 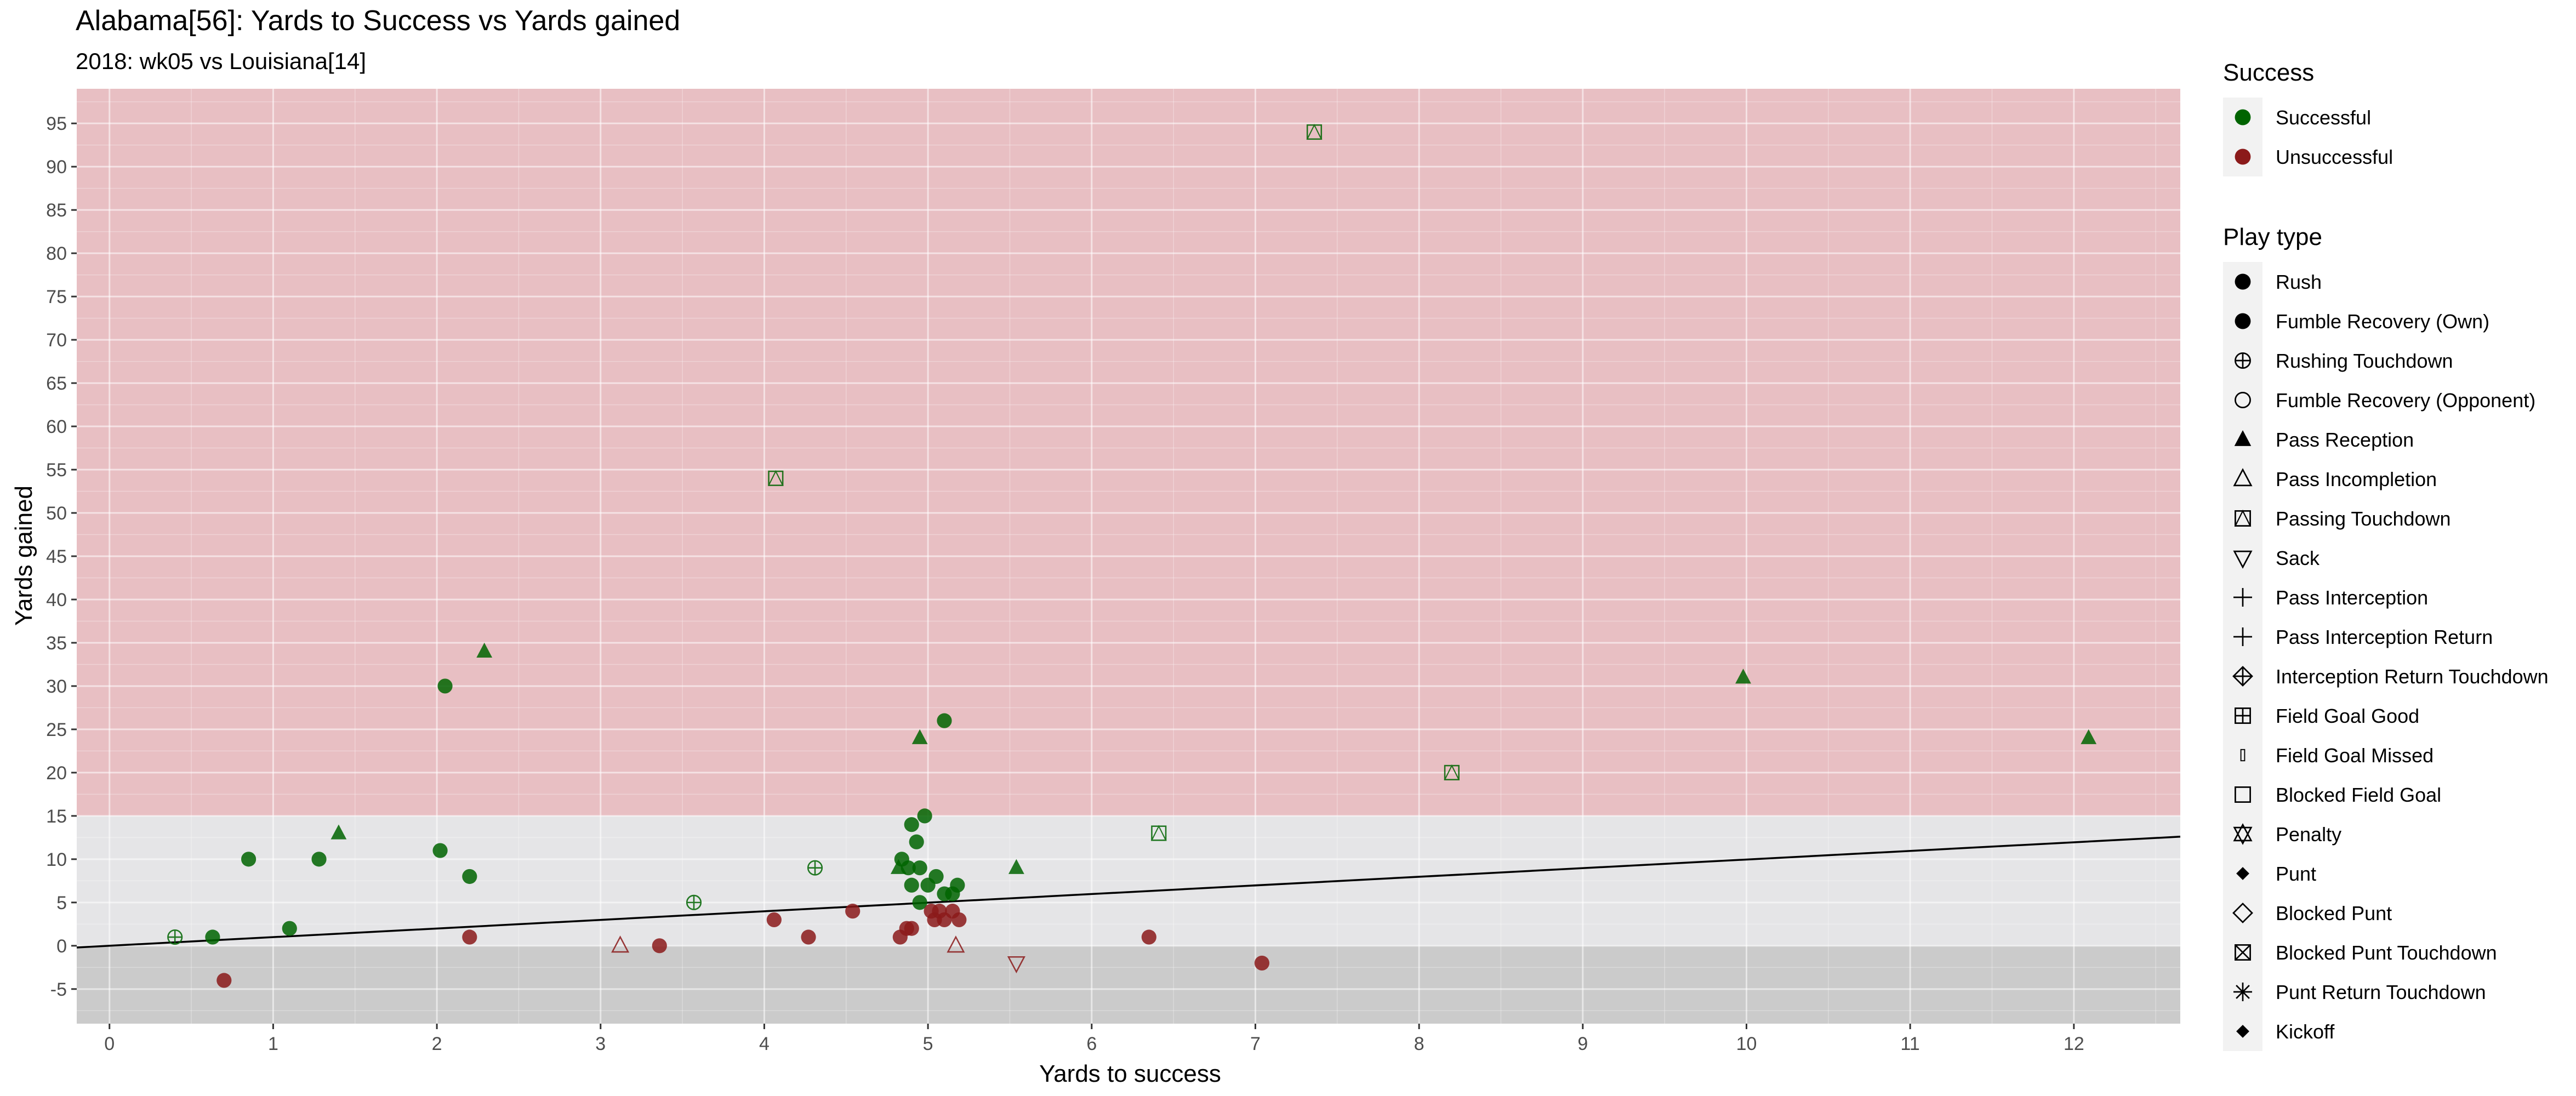 I want to click on x-tick-label: 0, so click(x=109, y=1044).